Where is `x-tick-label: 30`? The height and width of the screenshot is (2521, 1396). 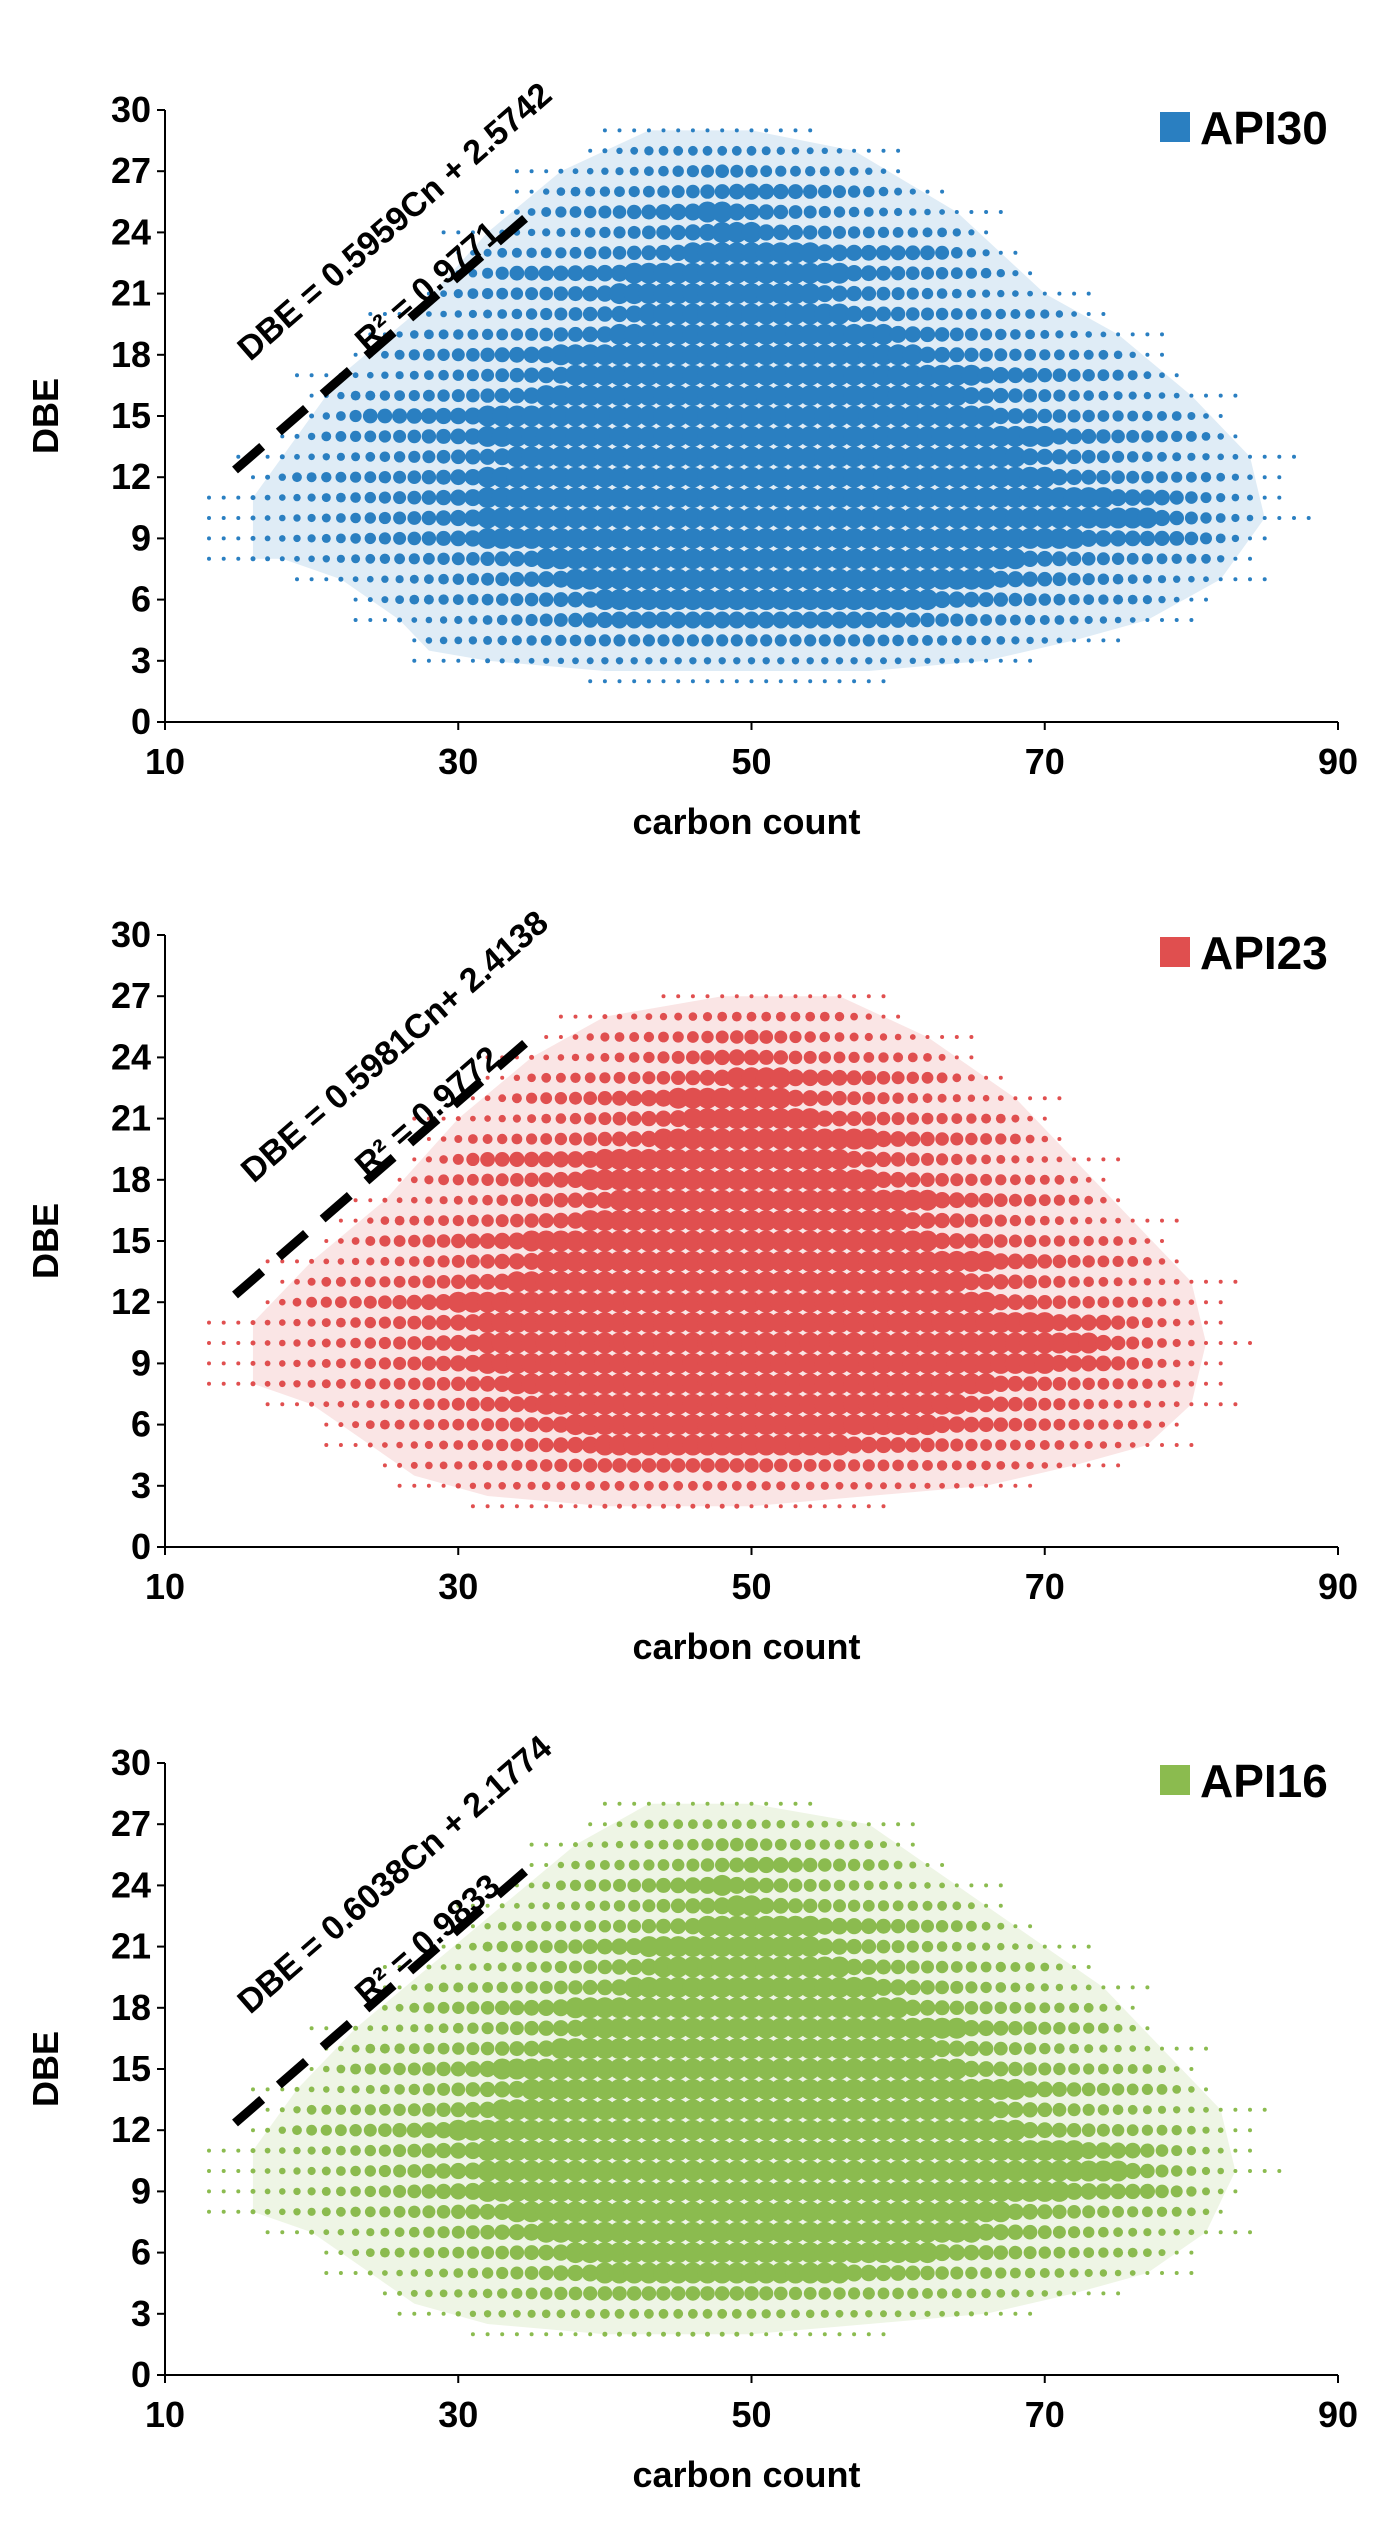
x-tick-label: 30 is located at coordinates (458, 761).